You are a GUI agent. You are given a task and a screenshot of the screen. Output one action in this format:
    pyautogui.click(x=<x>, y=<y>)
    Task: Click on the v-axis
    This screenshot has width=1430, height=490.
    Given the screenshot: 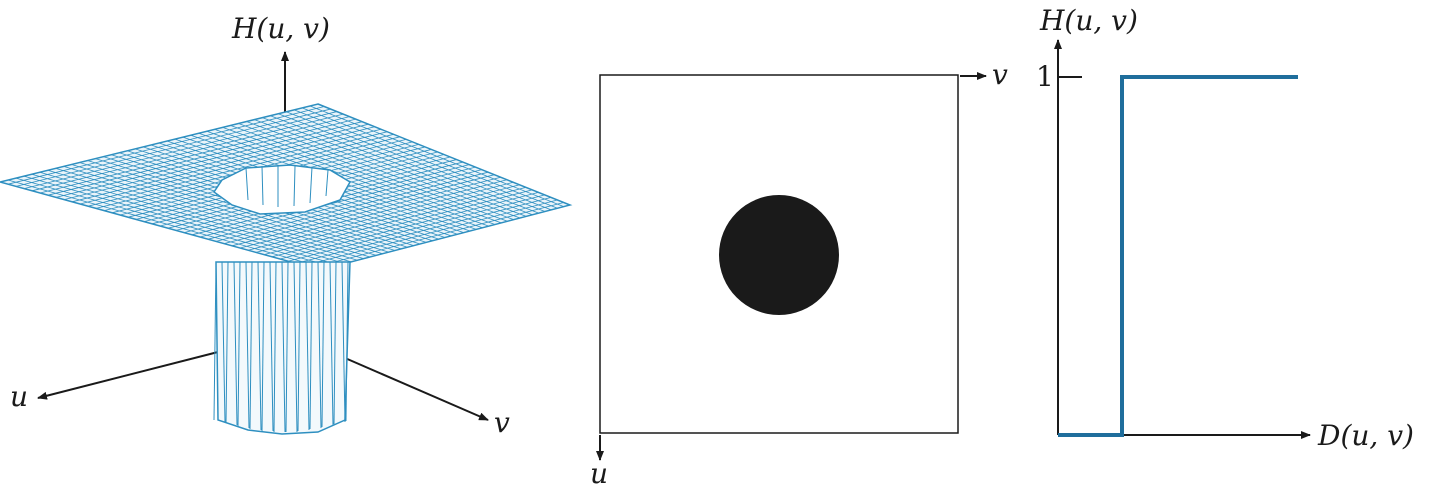 What is the action you would take?
    pyautogui.click(x=416, y=389)
    